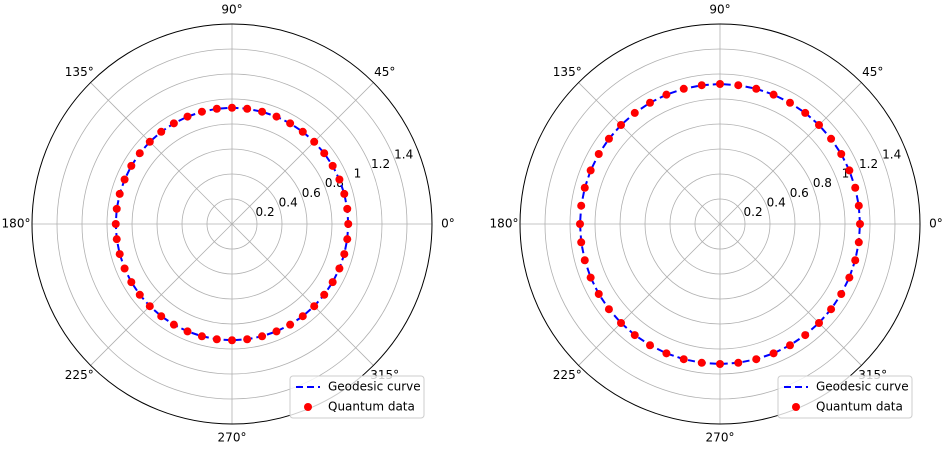  I want to click on legend-box, so click(357, 397).